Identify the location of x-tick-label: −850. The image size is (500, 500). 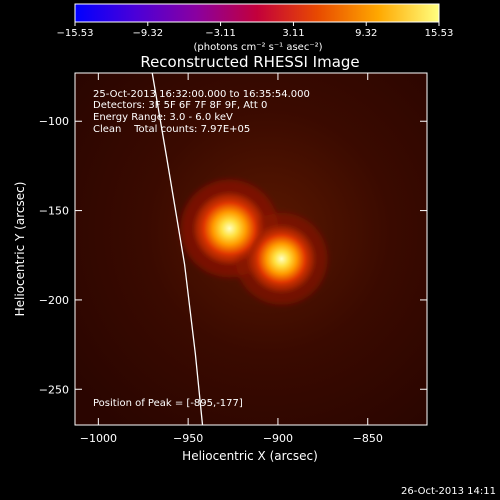
(368, 438).